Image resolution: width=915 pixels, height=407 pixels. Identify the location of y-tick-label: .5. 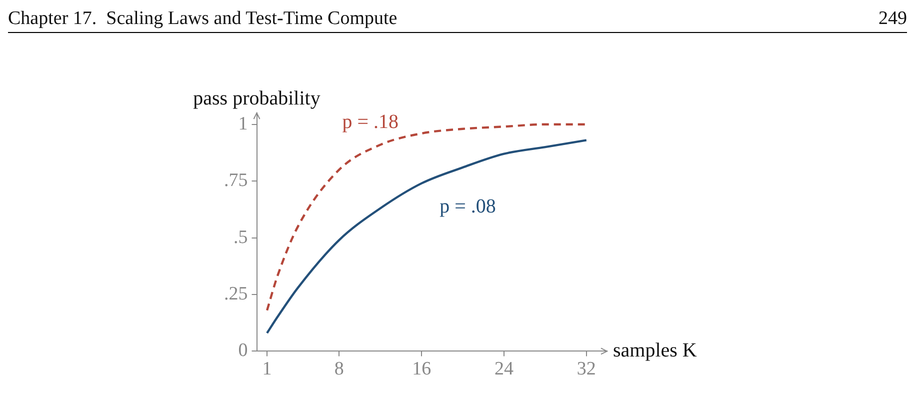
(241, 237).